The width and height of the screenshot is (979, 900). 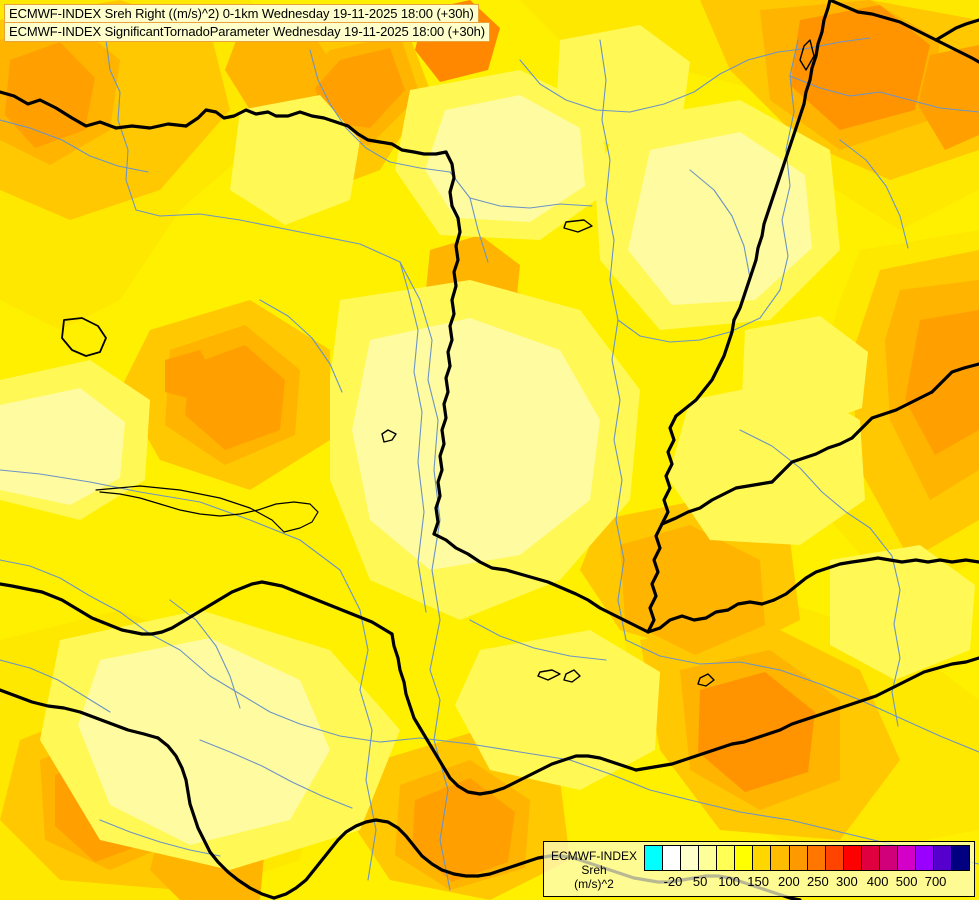 What do you see at coordinates (673, 881) in the screenshot?
I see `colorbar-tick--20: -20` at bounding box center [673, 881].